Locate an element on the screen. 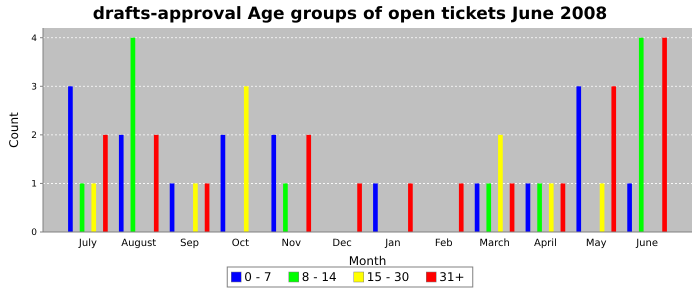 This screenshot has width=700, height=300. x-tick-label: Jan is located at coordinates (392, 243).